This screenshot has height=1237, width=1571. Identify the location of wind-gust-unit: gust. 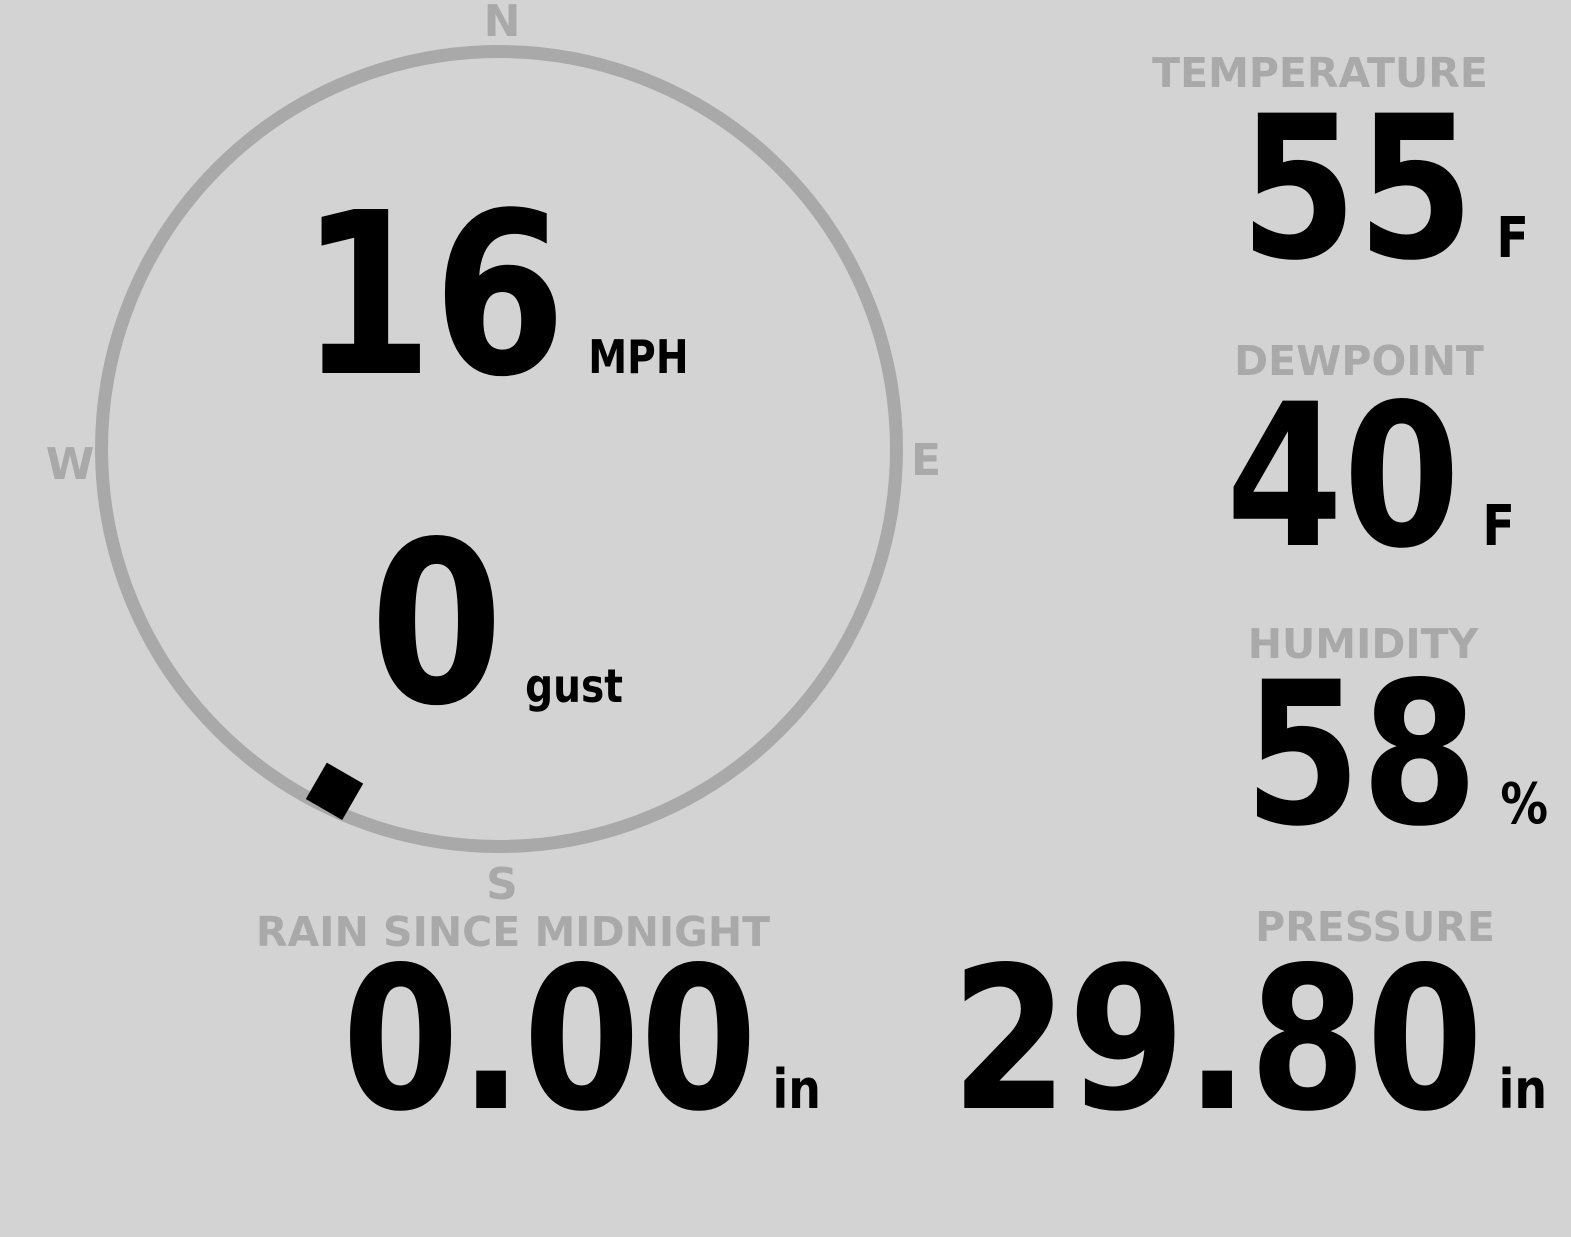
(574, 686).